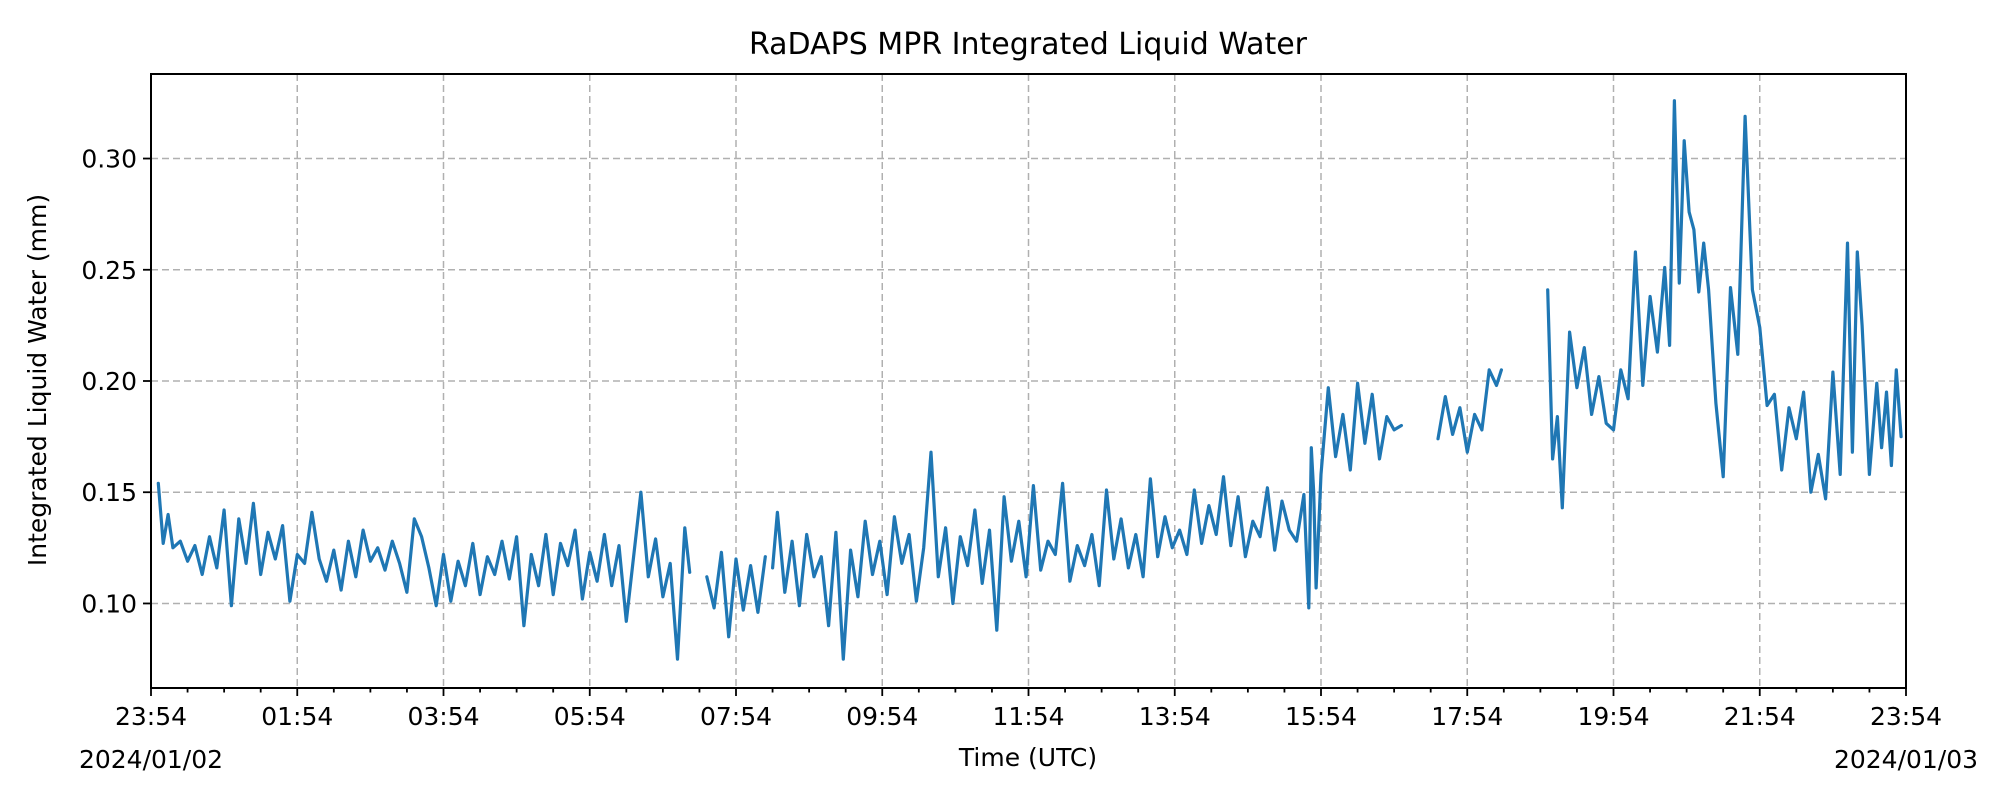  What do you see at coordinates (151, 759) in the screenshot?
I see `x-date-start-label: 2024/01/02` at bounding box center [151, 759].